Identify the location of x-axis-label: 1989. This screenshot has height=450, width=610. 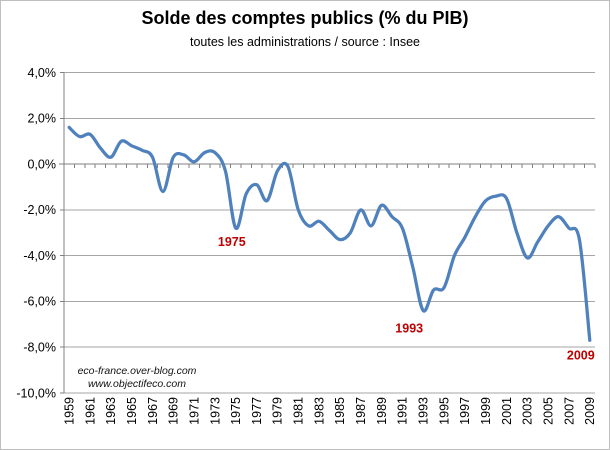
(382, 411).